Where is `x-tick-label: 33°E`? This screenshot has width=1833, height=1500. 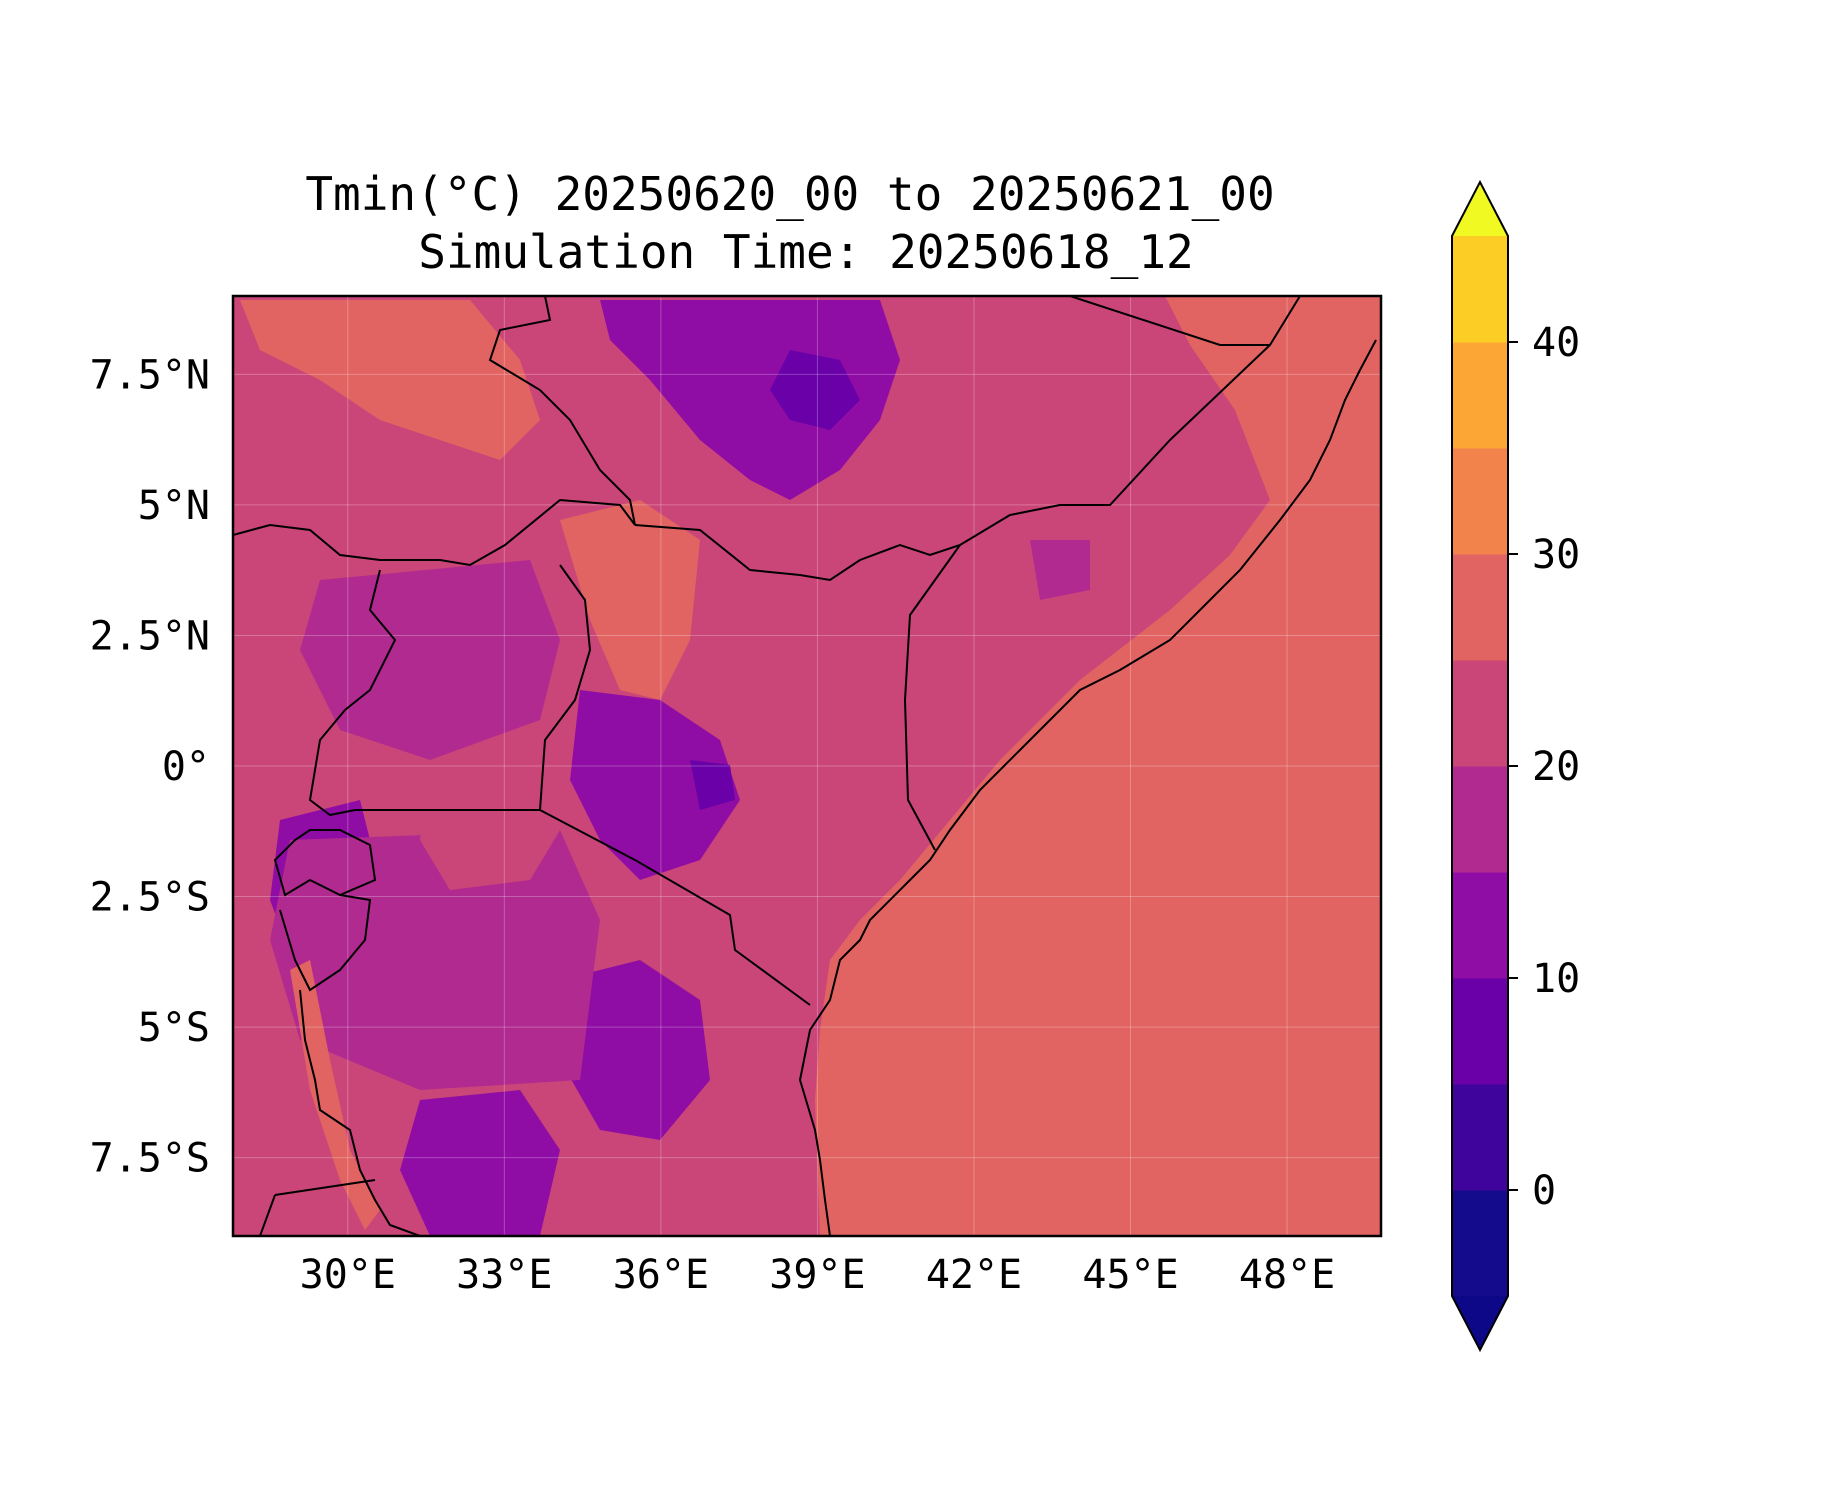 x-tick-label: 33°E is located at coordinates (504, 1275).